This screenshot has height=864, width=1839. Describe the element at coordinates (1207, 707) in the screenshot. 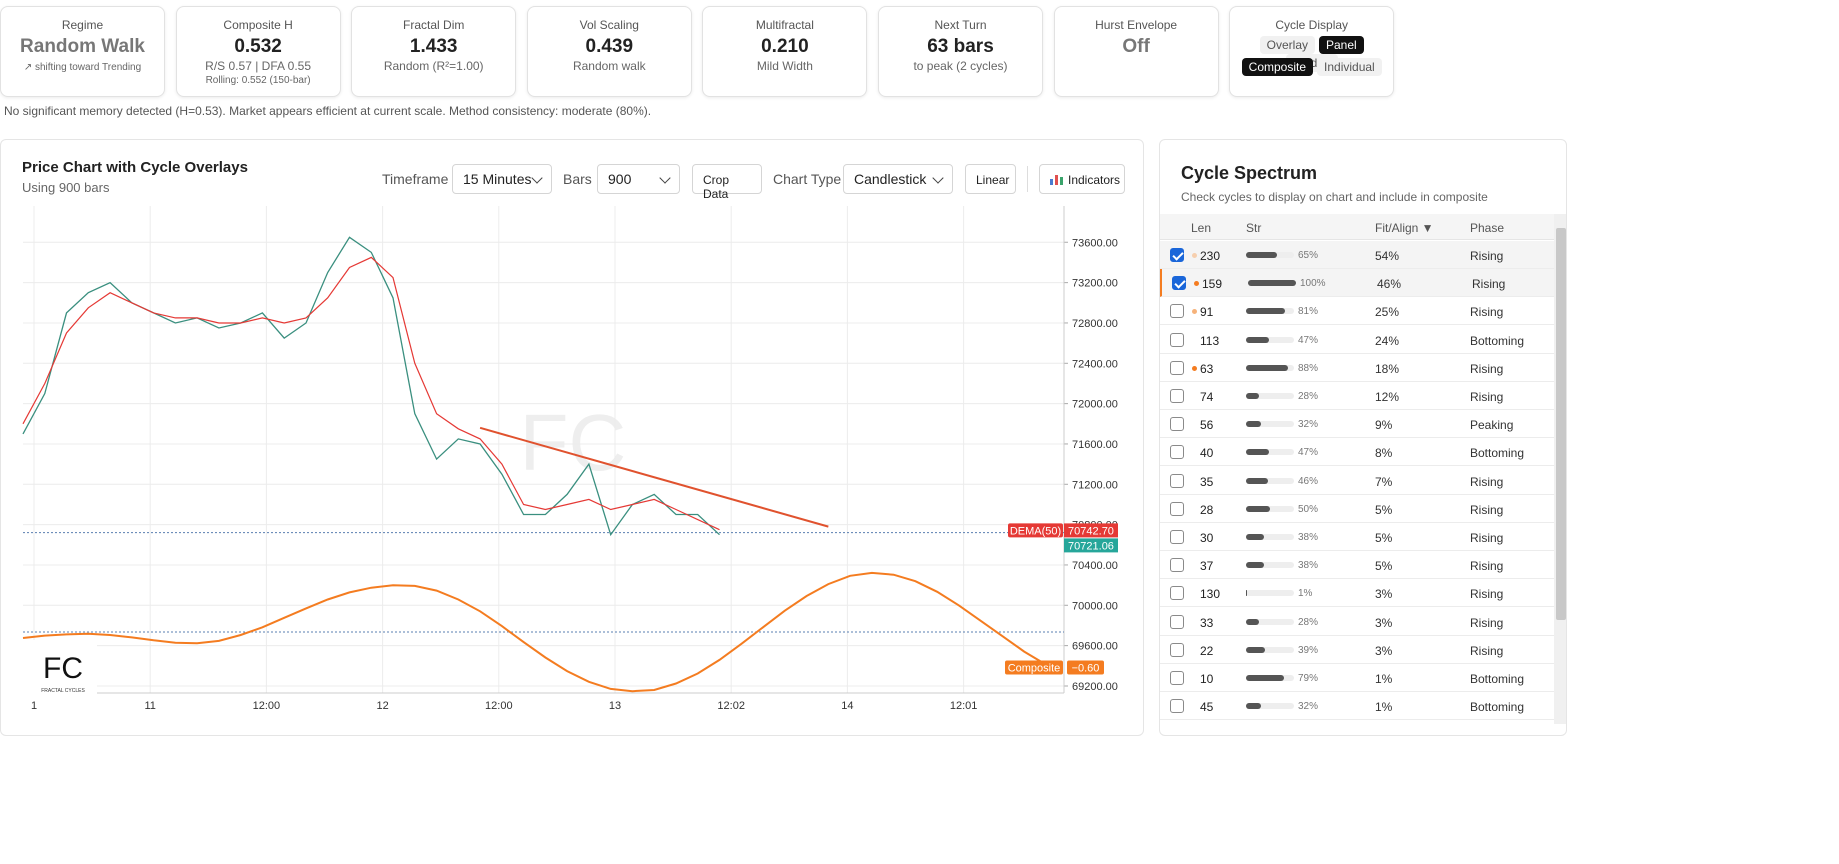

I see `cycle-length: 45` at that location.